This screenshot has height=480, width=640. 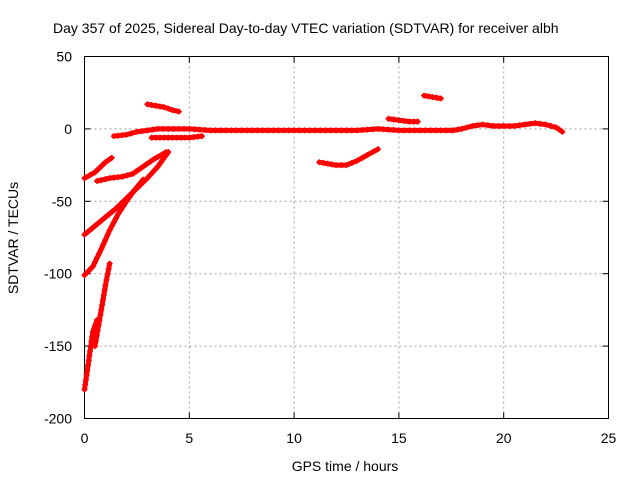 What do you see at coordinates (58, 346) in the screenshot?
I see `y-tick-label: -150` at bounding box center [58, 346].